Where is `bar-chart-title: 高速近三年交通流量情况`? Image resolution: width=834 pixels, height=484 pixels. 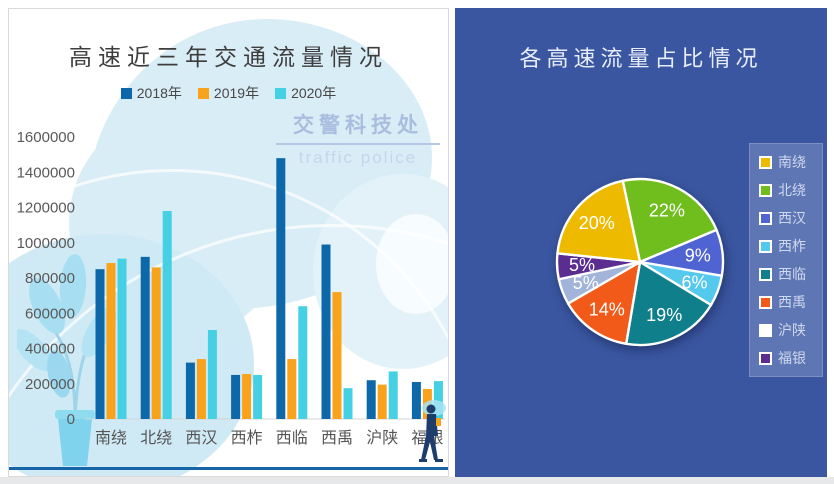 bar-chart-title: 高速近三年交通流量情况 is located at coordinates (228, 57).